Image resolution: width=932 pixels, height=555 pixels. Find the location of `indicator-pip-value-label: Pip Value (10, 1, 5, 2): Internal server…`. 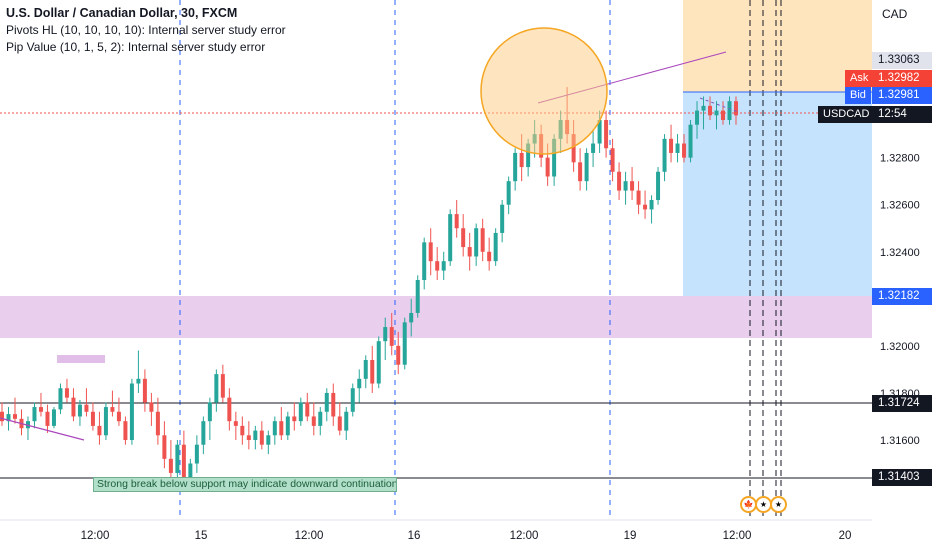

indicator-pip-value-label: Pip Value (10, 1, 5, 2): Internal server… is located at coordinates (136, 47).